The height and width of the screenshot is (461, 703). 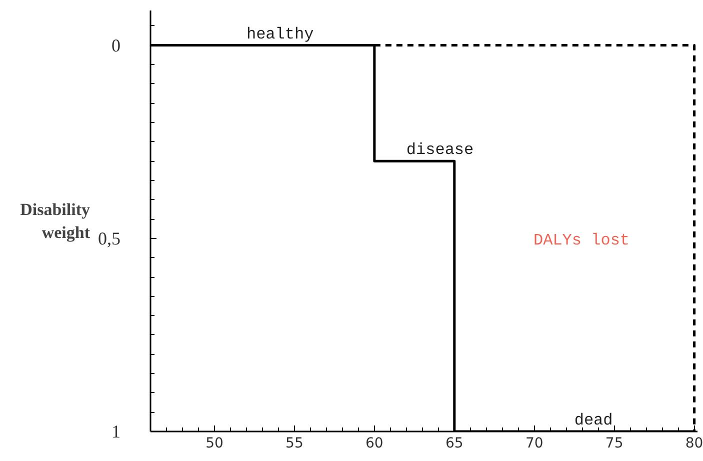 I want to click on annotation: DALYs lost, so click(x=582, y=241).